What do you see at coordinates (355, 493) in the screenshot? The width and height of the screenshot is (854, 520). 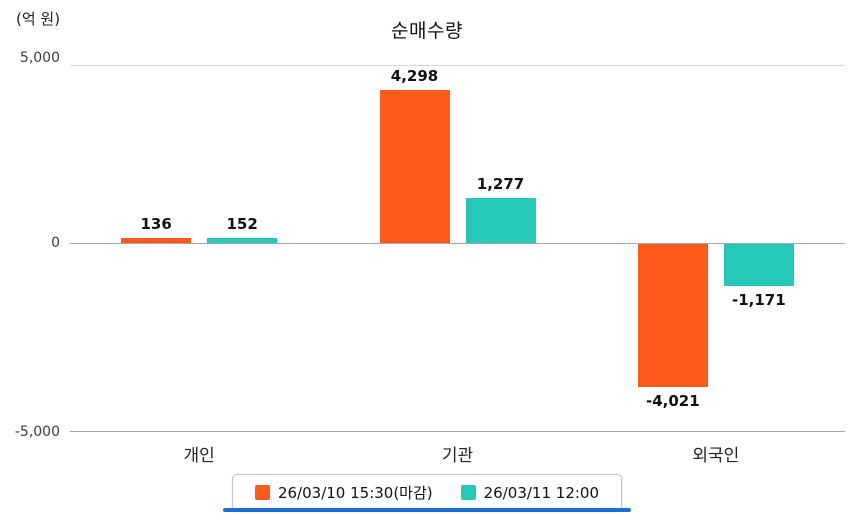 I see `legend-label-series1: 26/03/10 15:30(마감)` at bounding box center [355, 493].